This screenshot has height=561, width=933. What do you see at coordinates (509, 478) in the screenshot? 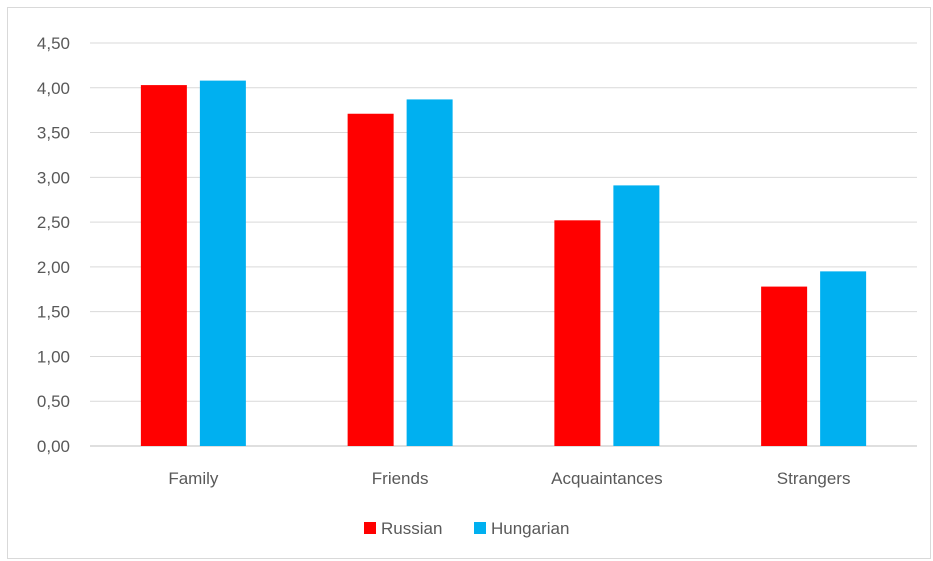
I see `x-axis-category-labels: Family Friends Acquaintances Strangers` at bounding box center [509, 478].